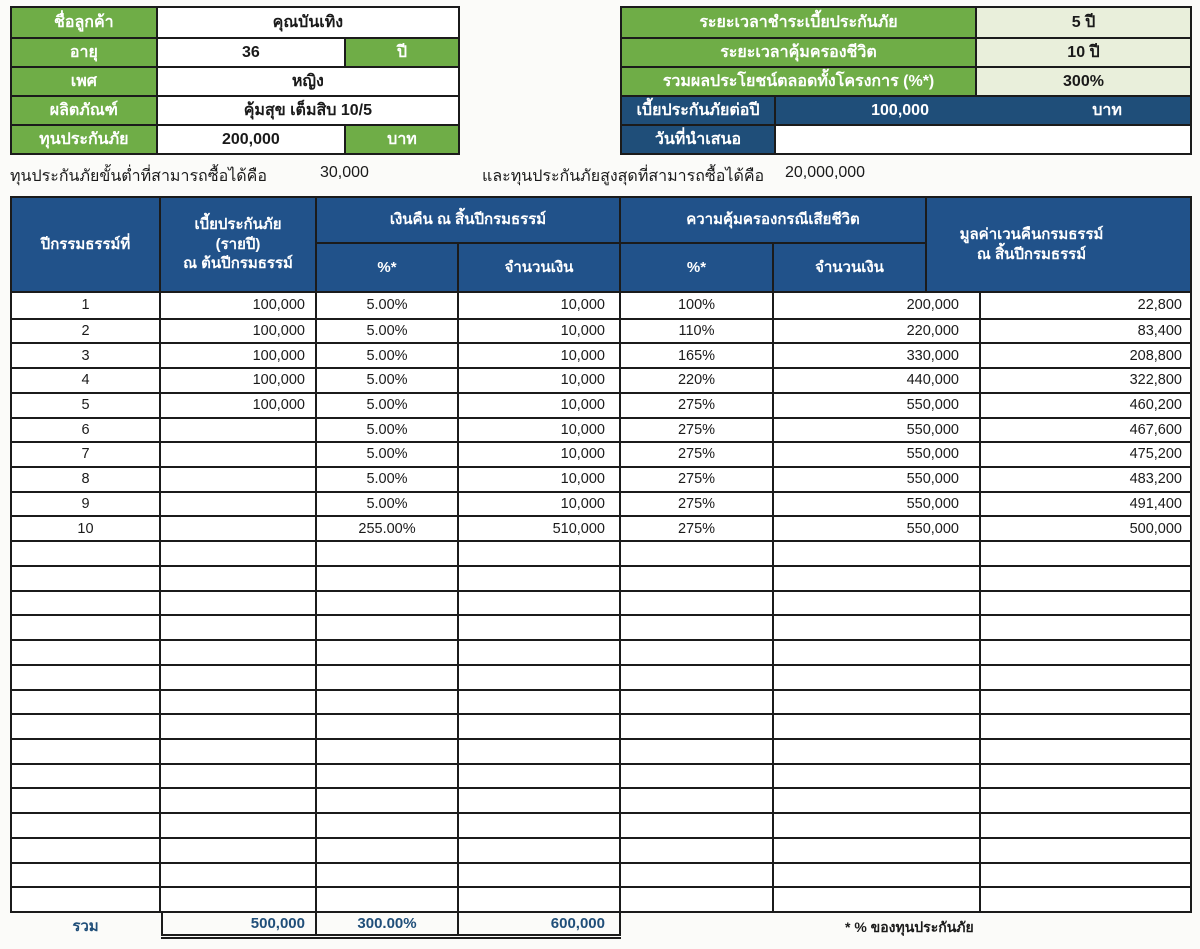 Image resolution: width=1200 pixels, height=949 pixels. What do you see at coordinates (601, 379) in the screenshot?
I see `table-row: 4 100,000 5.00% 10,000 220% 440,000 322,800` at bounding box center [601, 379].